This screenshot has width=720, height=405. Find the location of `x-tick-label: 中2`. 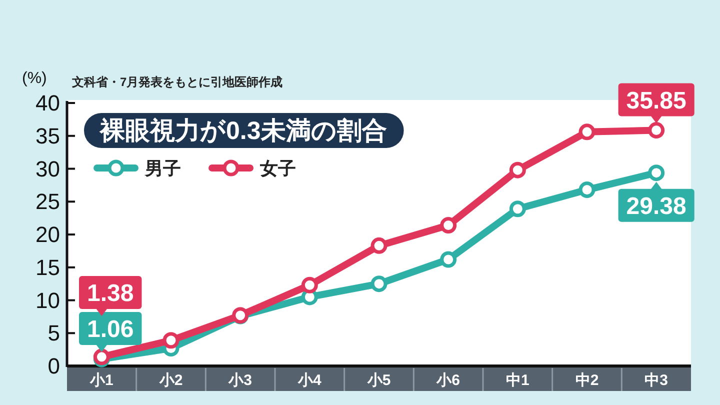

x-tick-label: 中2 is located at coordinates (587, 380).